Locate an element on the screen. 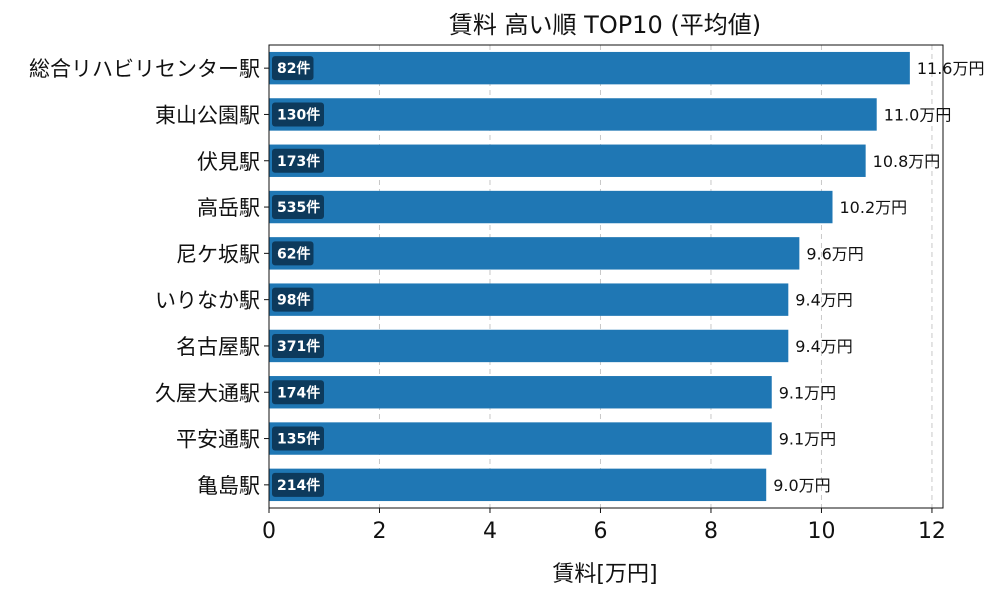 The image size is (1000, 600). category-label: 久屋大通駅 is located at coordinates (207, 393).